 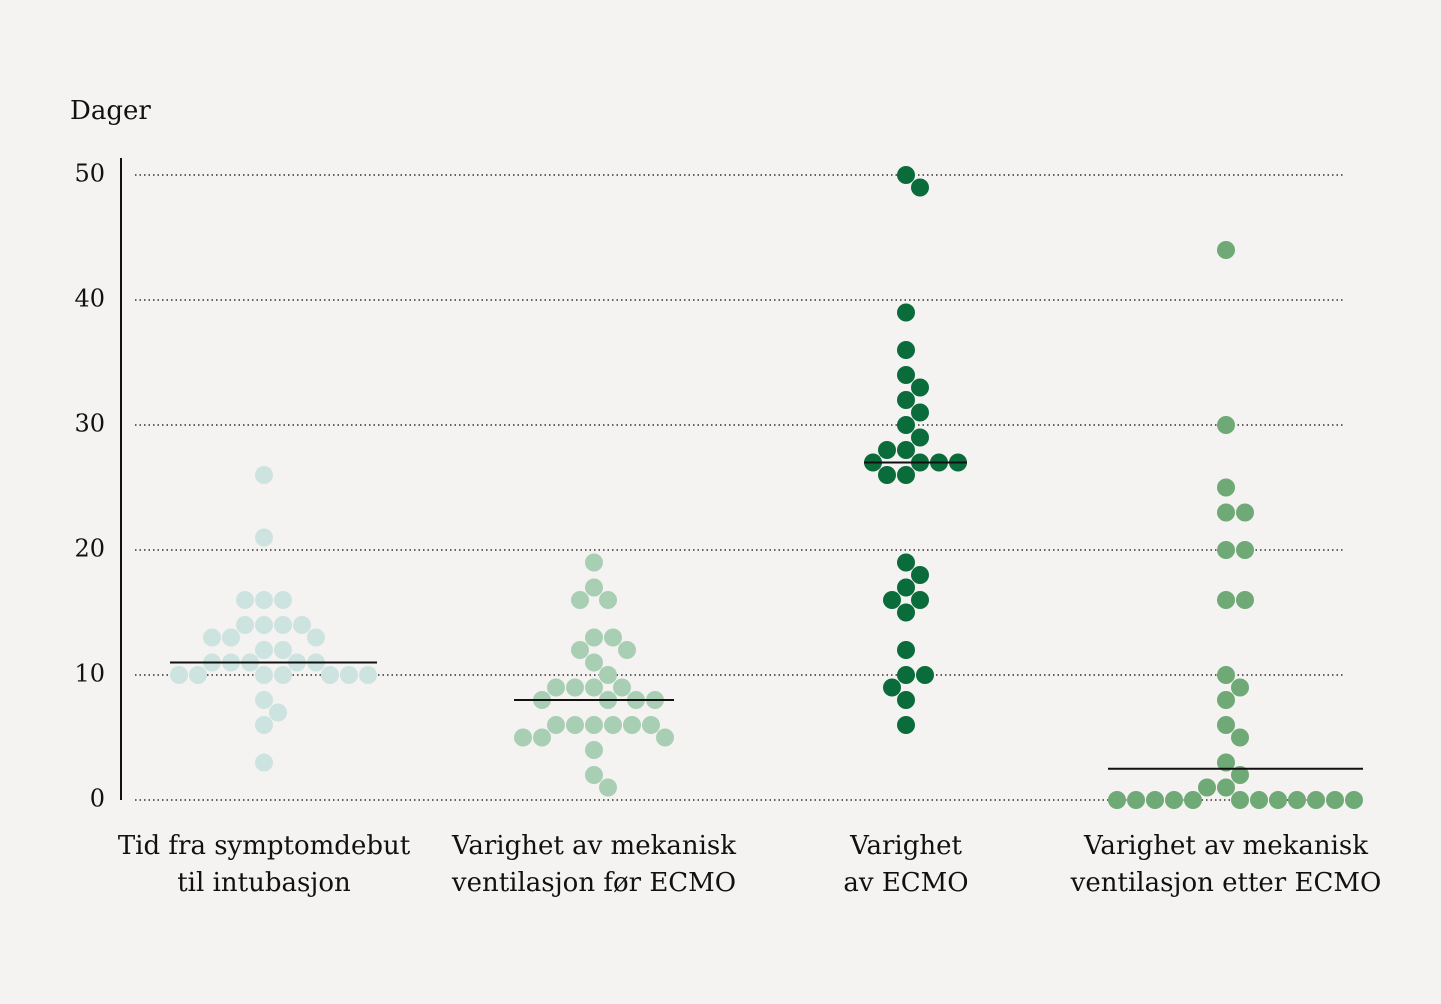 I want to click on y-tick-label: 50, so click(x=89, y=174).